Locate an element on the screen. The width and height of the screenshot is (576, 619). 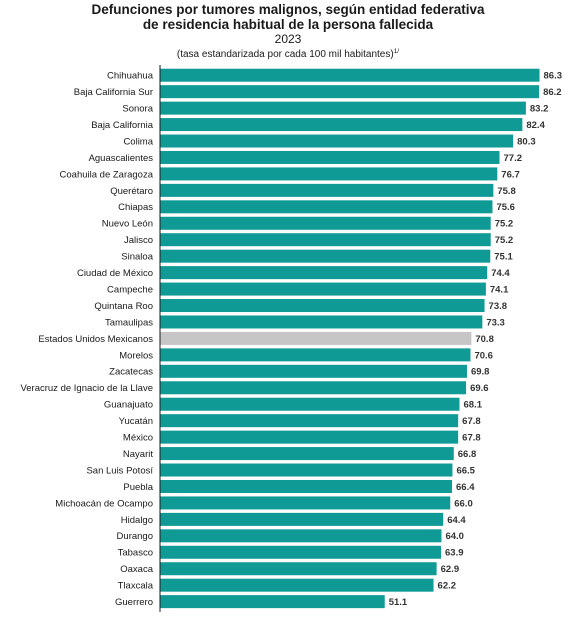
category-label: Sinaloa is located at coordinates (137, 257).